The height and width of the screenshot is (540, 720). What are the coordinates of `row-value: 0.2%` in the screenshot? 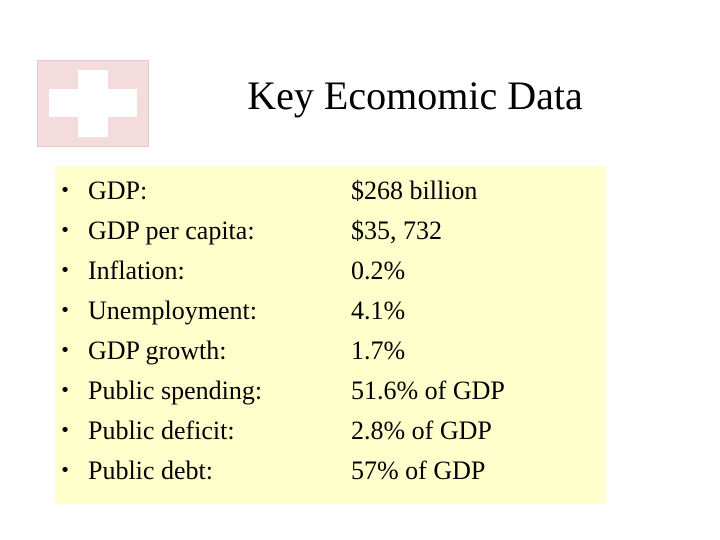 It's located at (378, 270).